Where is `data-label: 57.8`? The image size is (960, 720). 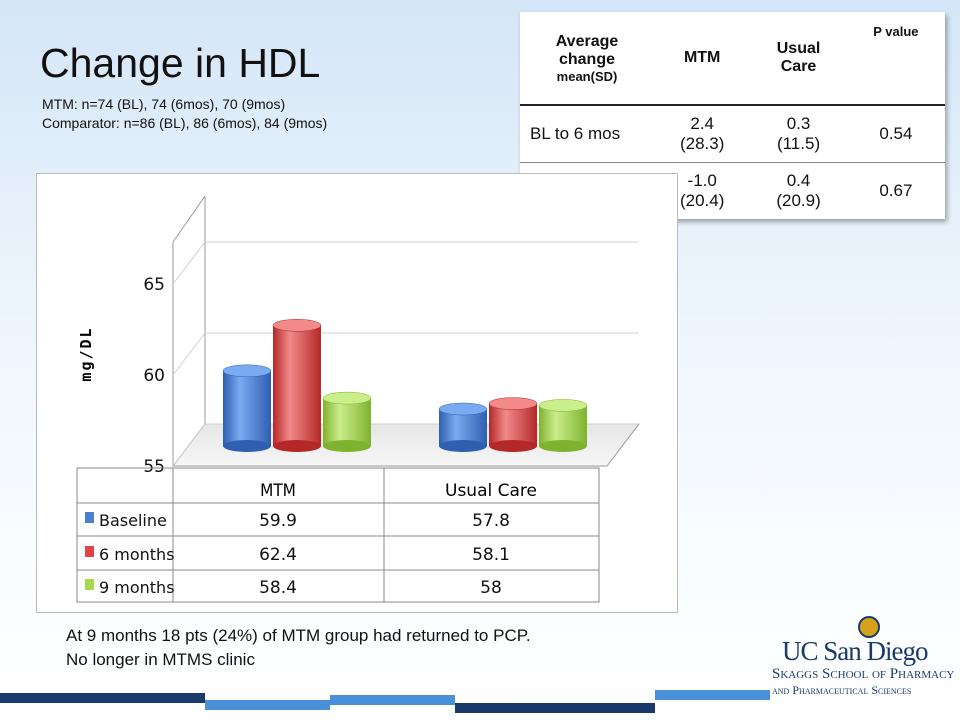 data-label: 57.8 is located at coordinates (491, 521).